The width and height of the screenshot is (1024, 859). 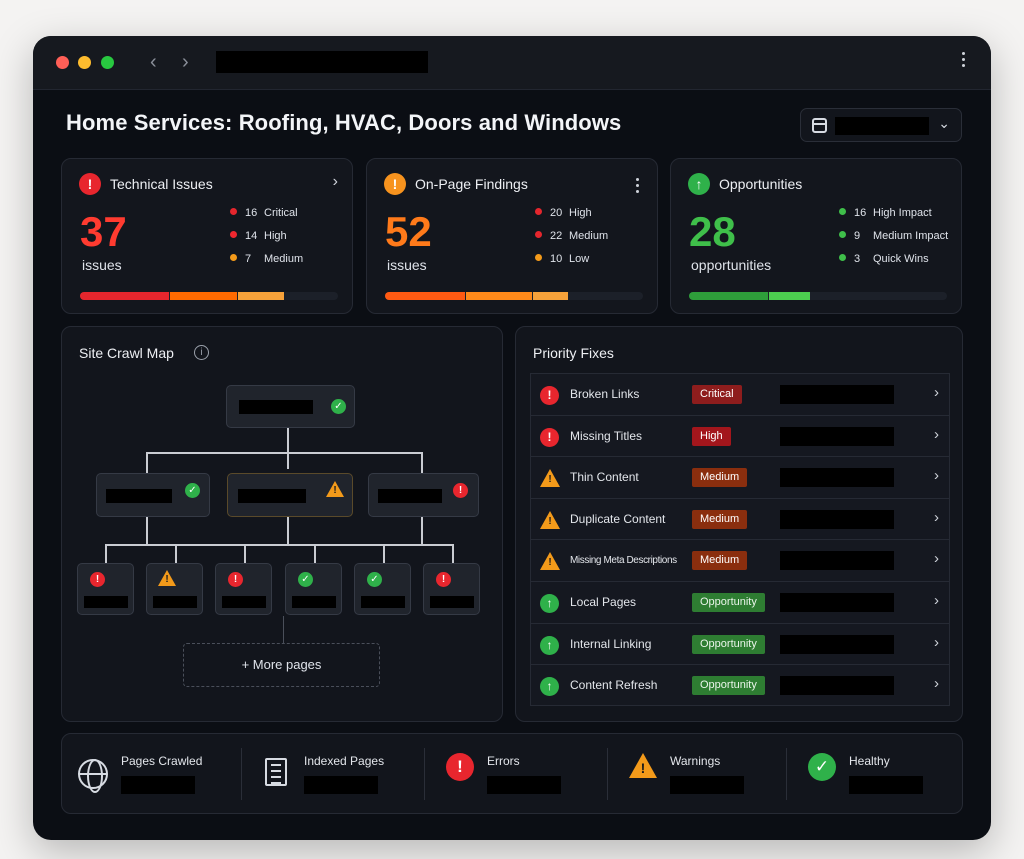 I want to click on warning-circle-icon: !, so click(x=395, y=184).